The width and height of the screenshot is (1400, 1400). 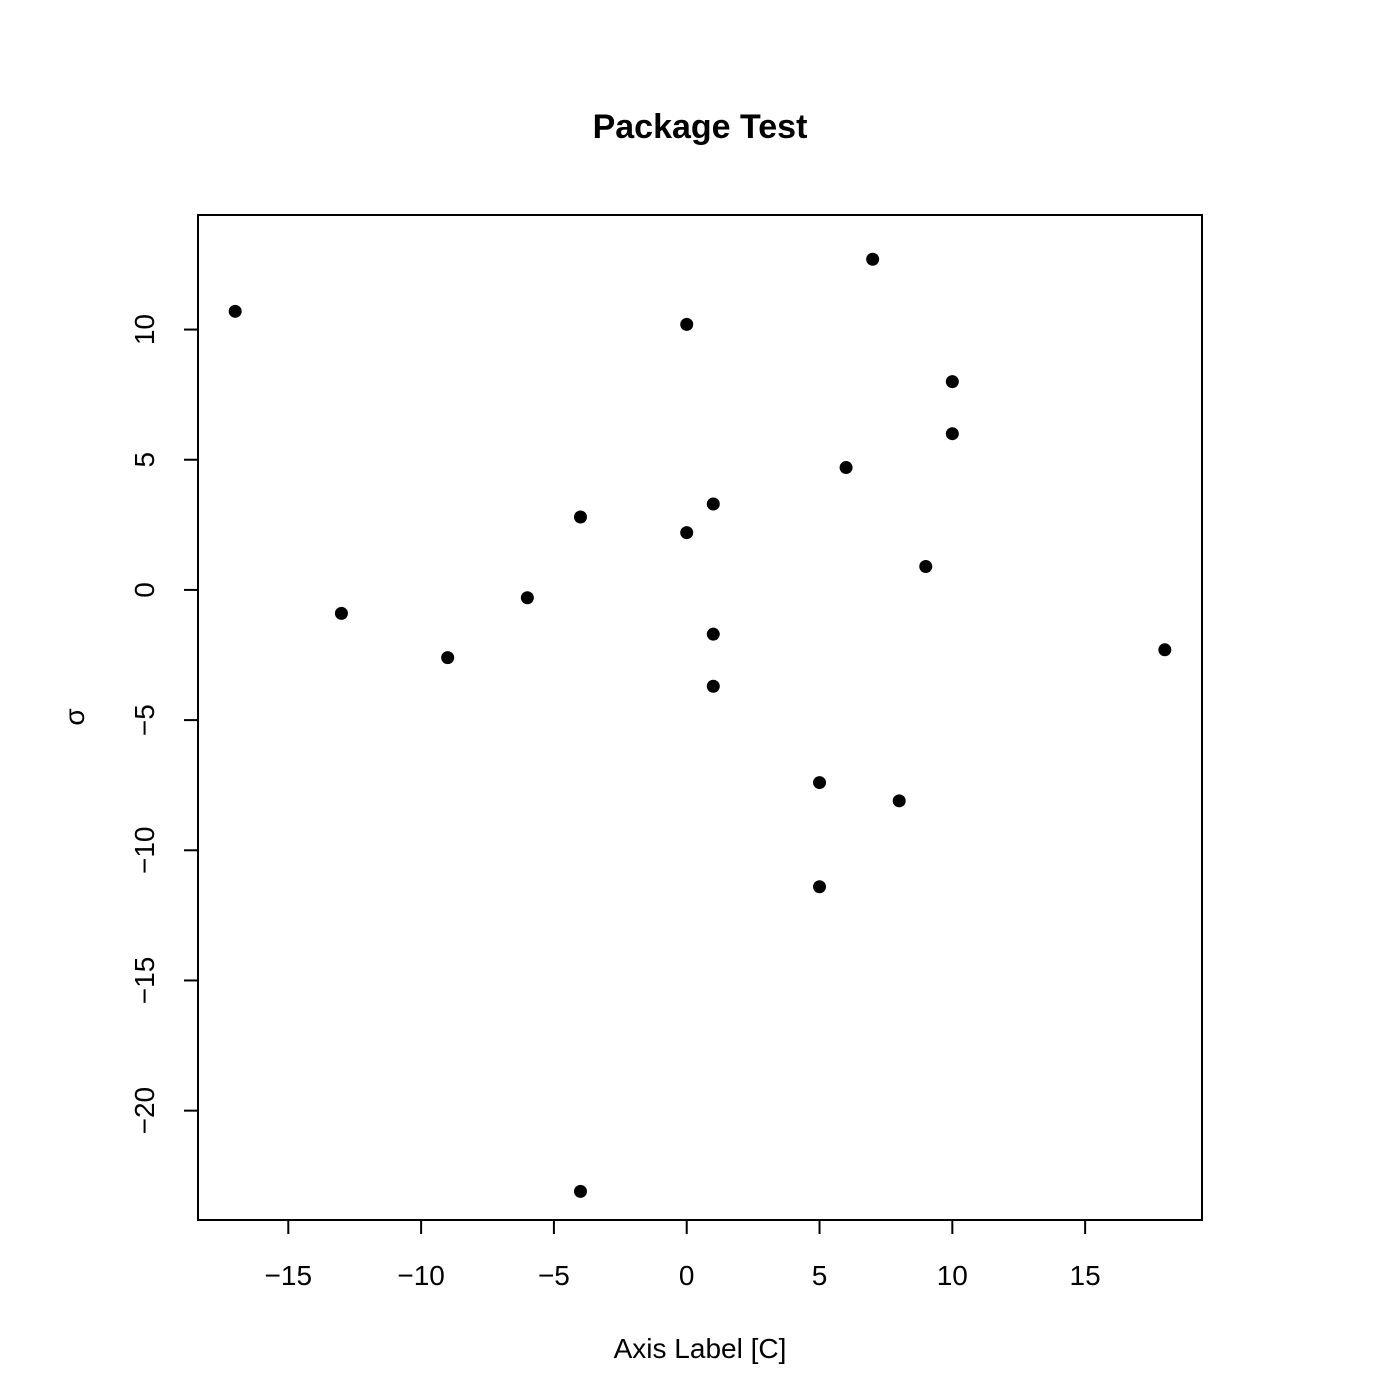 I want to click on y-axis-label: σ, so click(x=74, y=716).